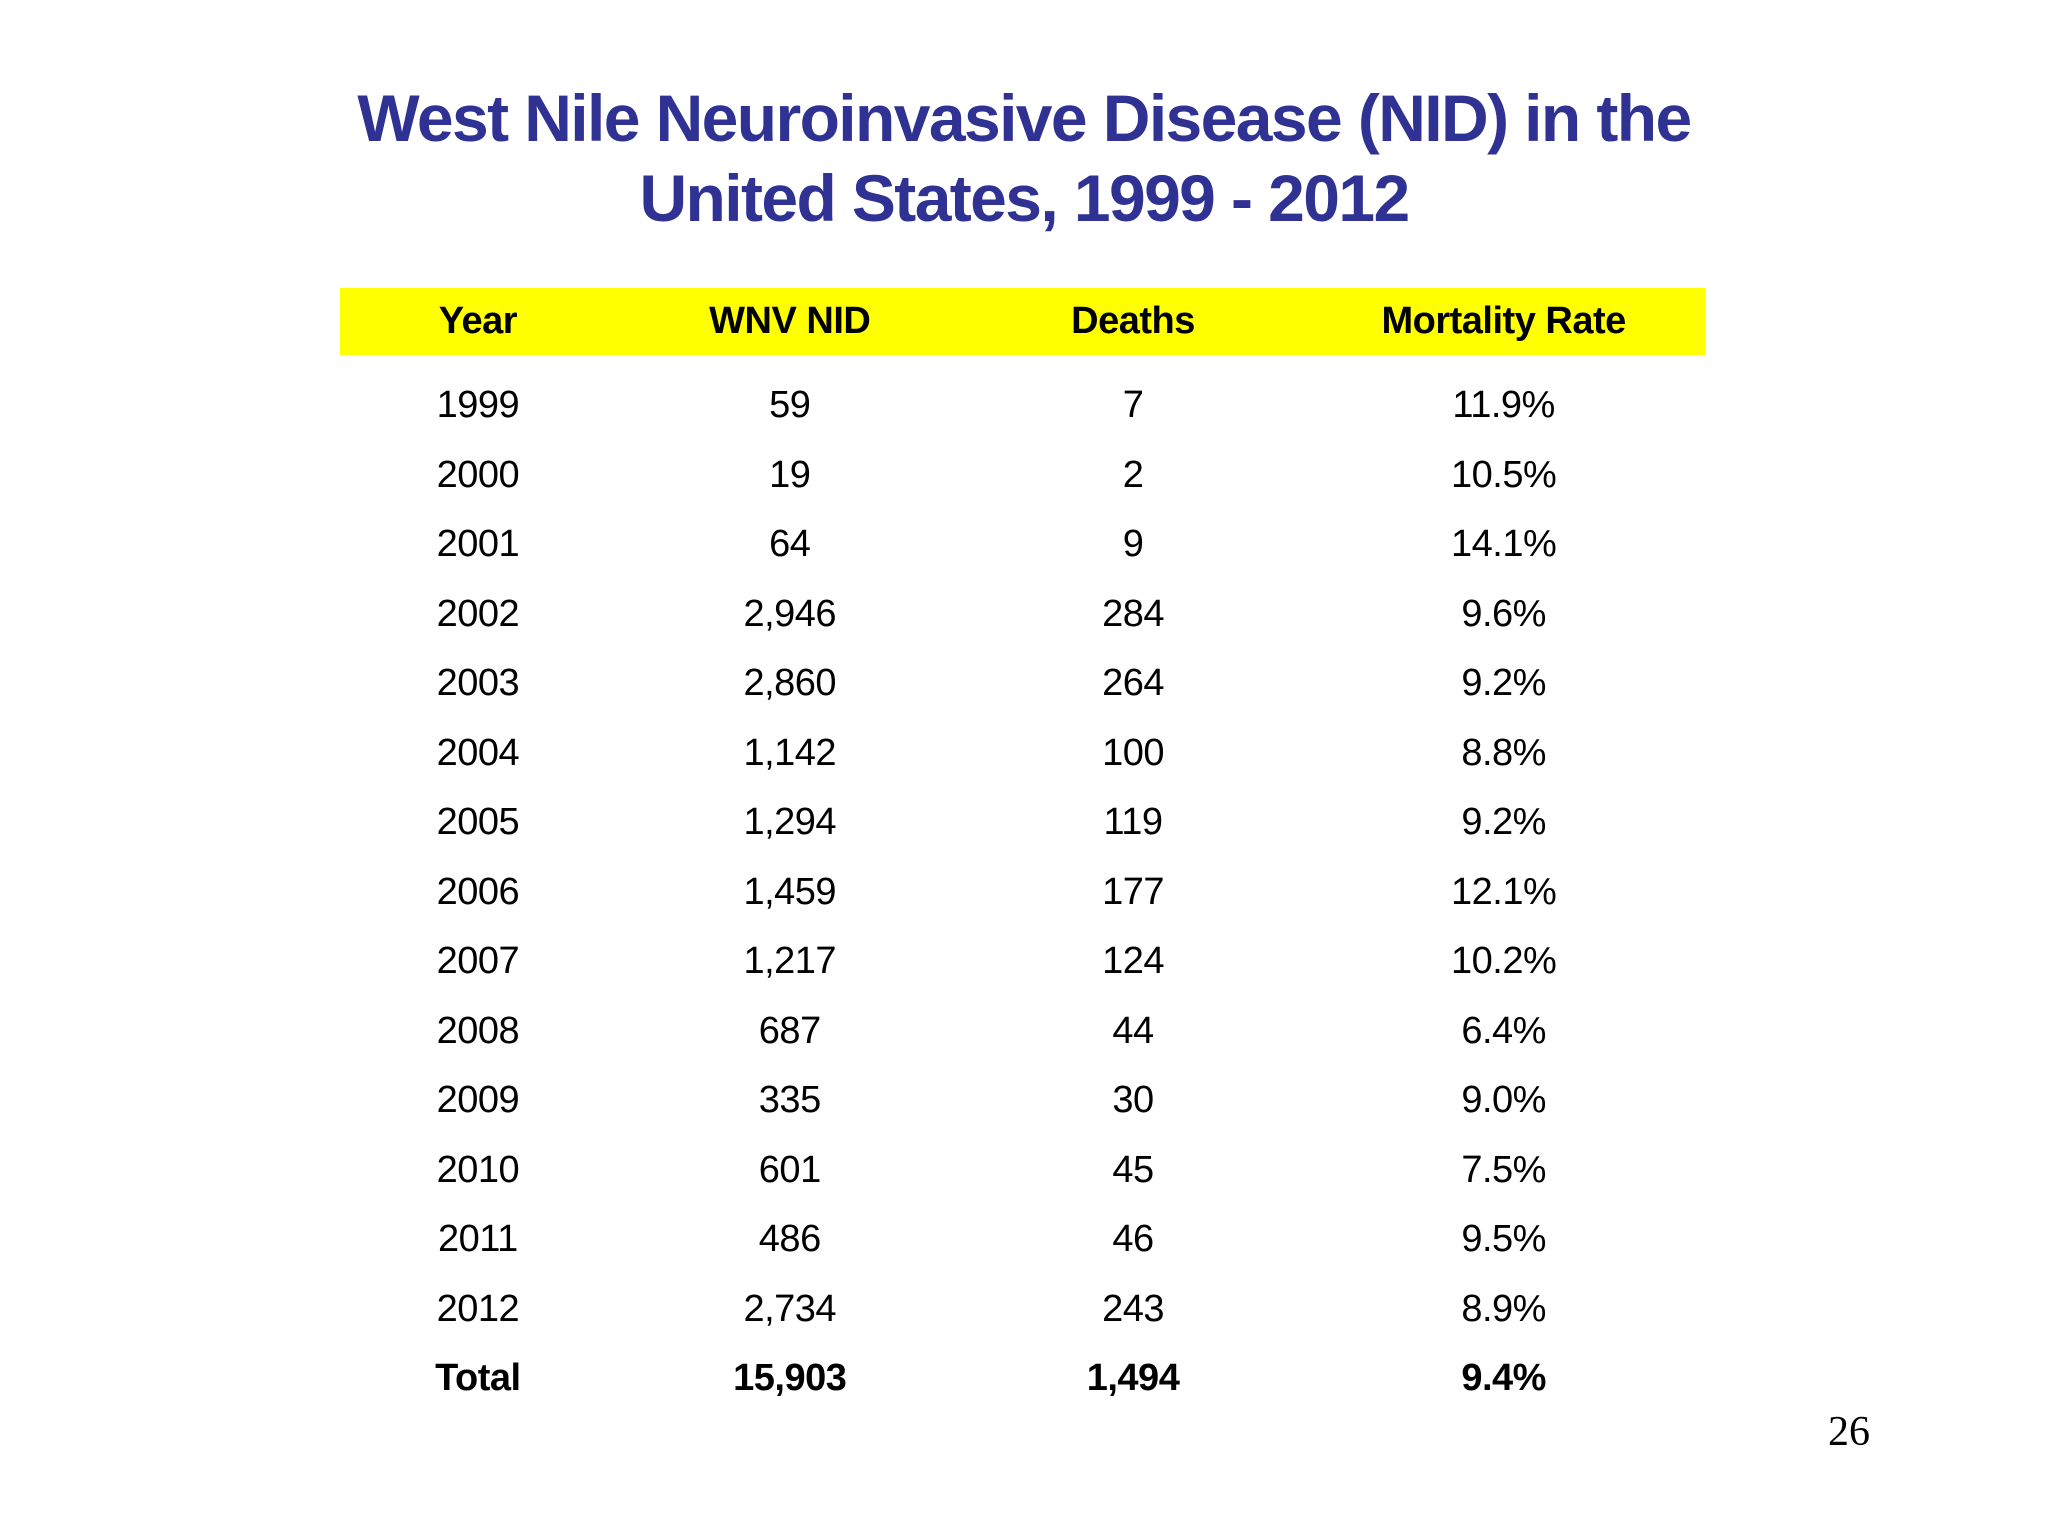  What do you see at coordinates (1503, 1378) in the screenshot?
I see `total-mortality-rate: 9.4%` at bounding box center [1503, 1378].